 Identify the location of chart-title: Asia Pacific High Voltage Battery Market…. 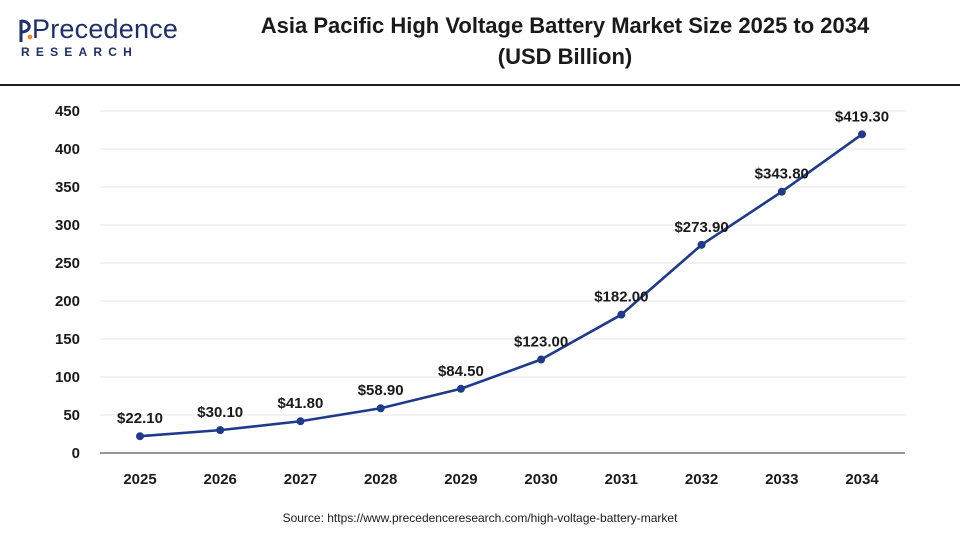
(565, 41).